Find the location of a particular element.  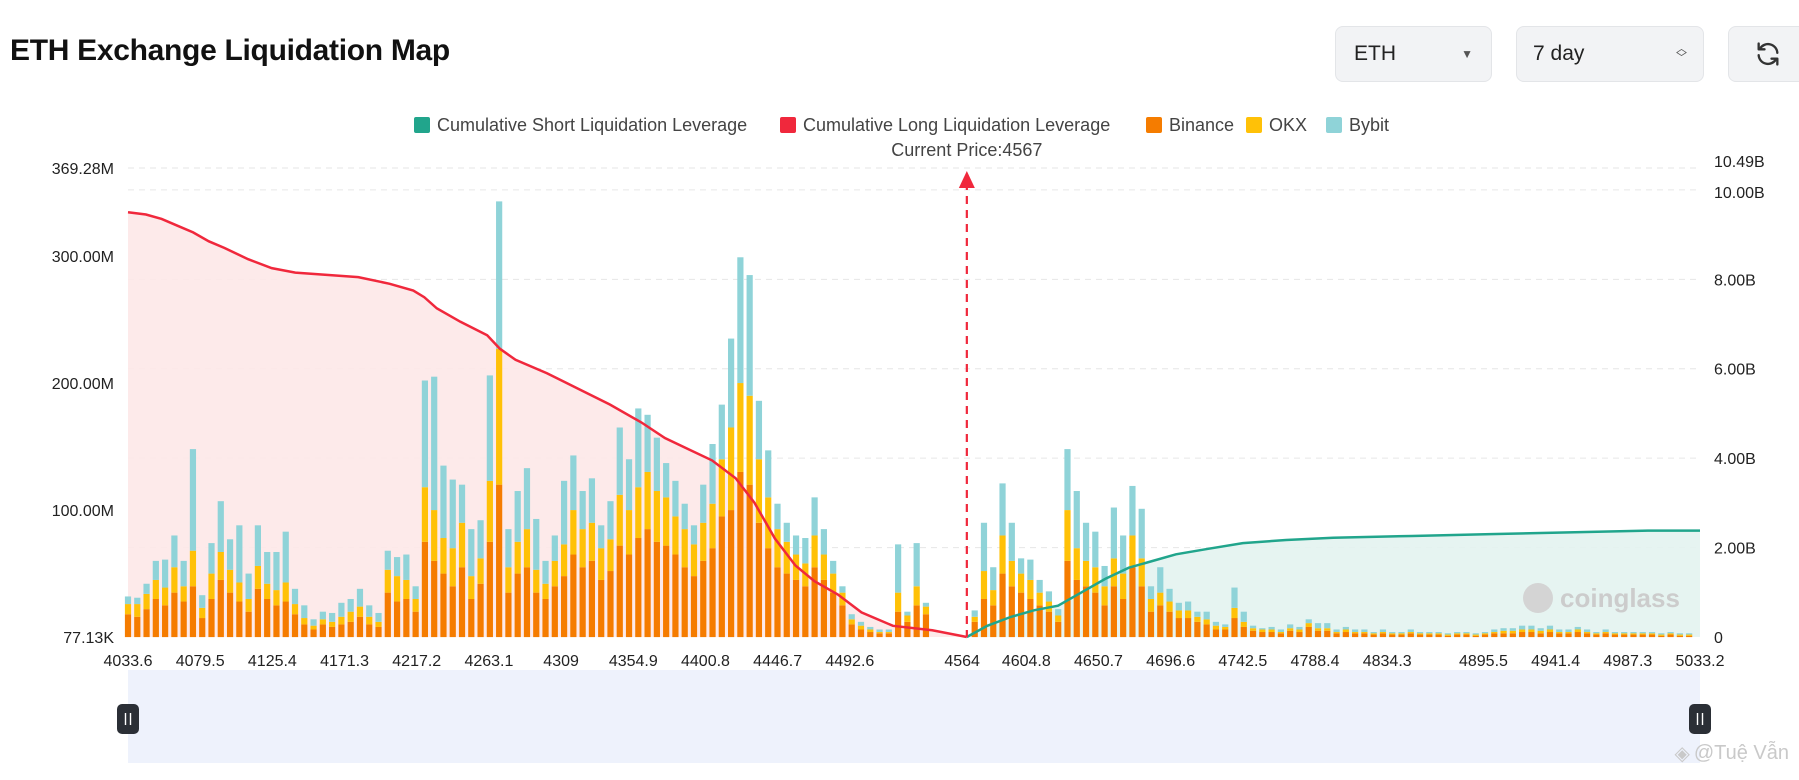

coinglass-logo-icon is located at coordinates (1538, 598).